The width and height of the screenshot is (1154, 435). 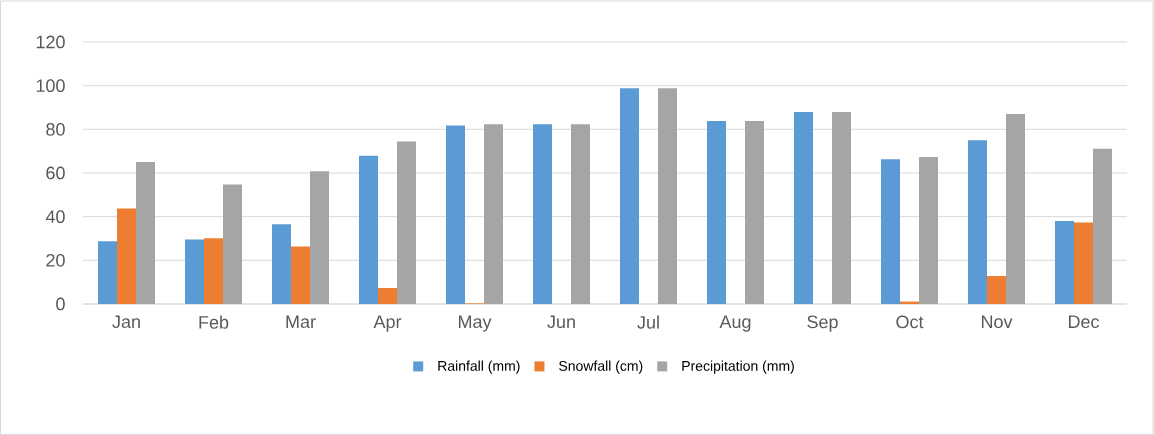 What do you see at coordinates (738, 367) in the screenshot?
I see `legend-label: Precipitation (mm)` at bounding box center [738, 367].